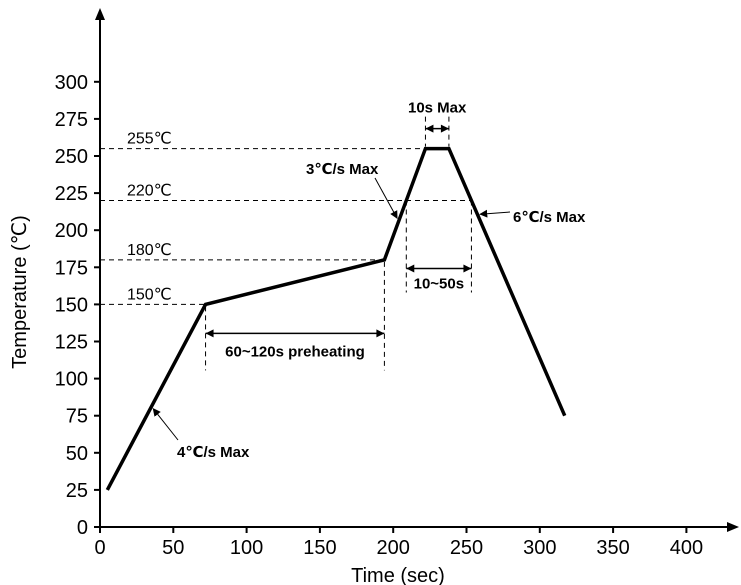 The height and width of the screenshot is (585, 741). I want to click on y-tick-label: 50, so click(77, 454).